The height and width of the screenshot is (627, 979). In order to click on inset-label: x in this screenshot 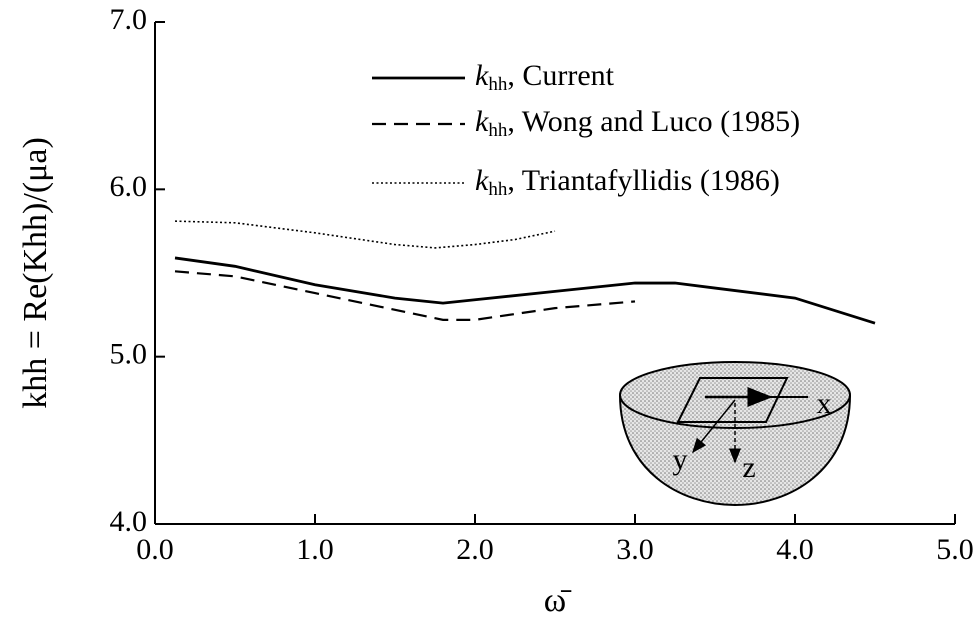, I will do `click(824, 403)`.